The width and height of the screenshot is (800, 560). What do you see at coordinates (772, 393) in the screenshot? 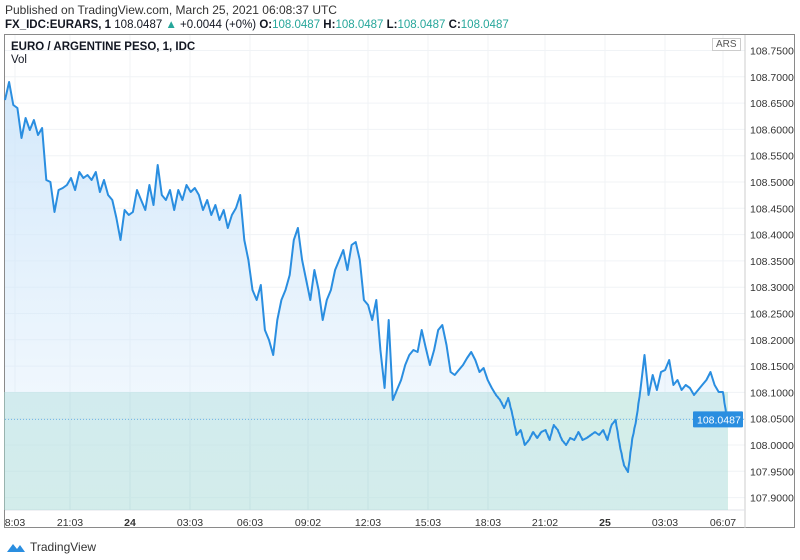
I see `y-tick-label: 108.1000` at bounding box center [772, 393].